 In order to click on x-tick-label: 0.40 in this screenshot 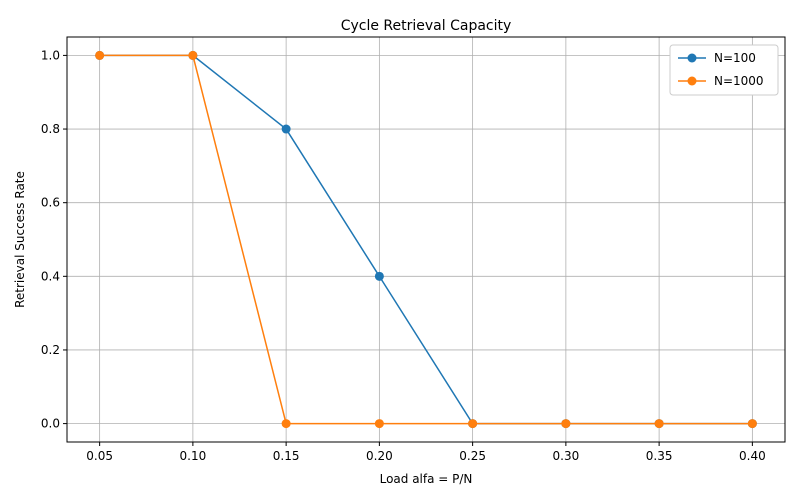, I will do `click(752, 456)`.